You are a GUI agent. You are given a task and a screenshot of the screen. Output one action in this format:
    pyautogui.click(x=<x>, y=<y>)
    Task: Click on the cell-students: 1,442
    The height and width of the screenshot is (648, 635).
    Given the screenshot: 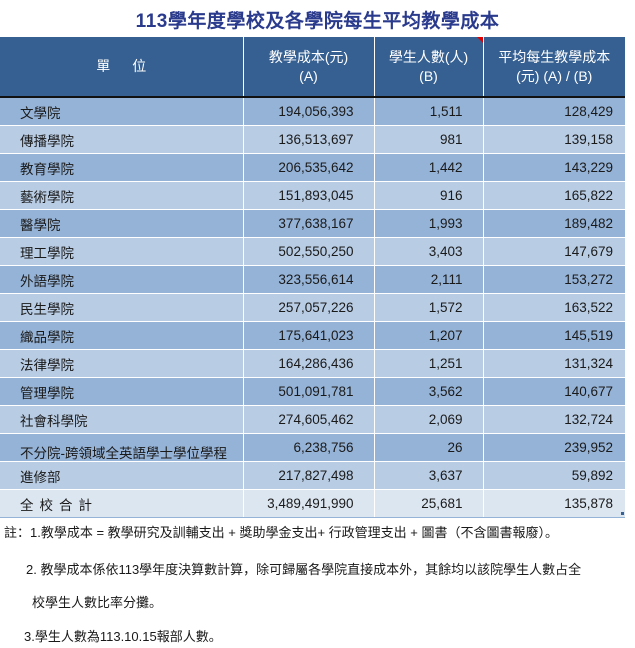 What is the action you would take?
    pyautogui.click(x=429, y=167)
    